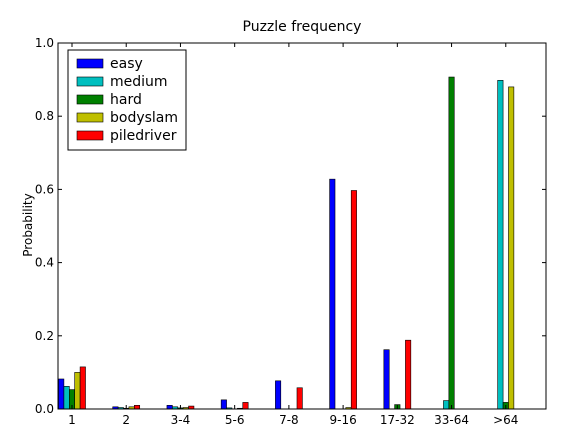  I want to click on legend-label-medium: medium, so click(139, 82).